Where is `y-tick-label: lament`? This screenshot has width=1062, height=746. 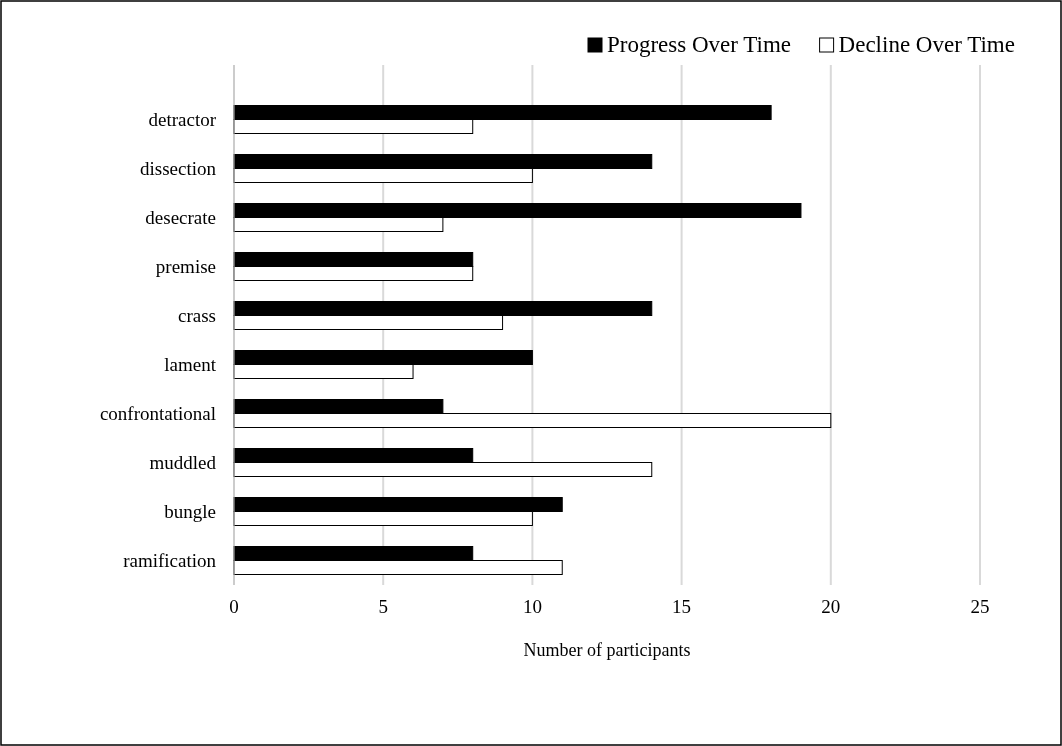
y-tick-label: lament is located at coordinates (190, 364).